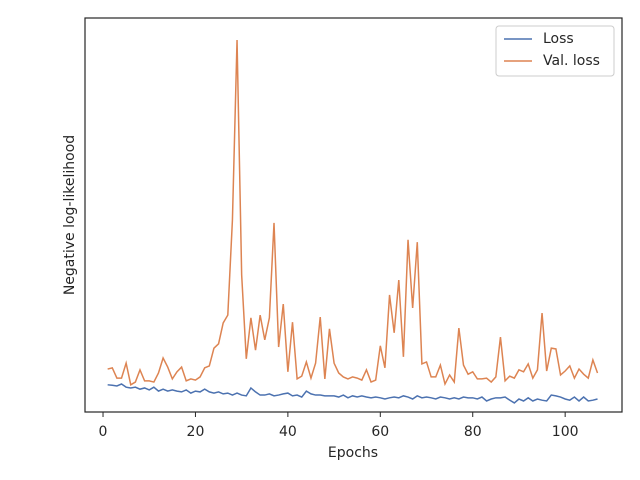  Describe the element at coordinates (352, 393) in the screenshot. I see `series-line` at that location.